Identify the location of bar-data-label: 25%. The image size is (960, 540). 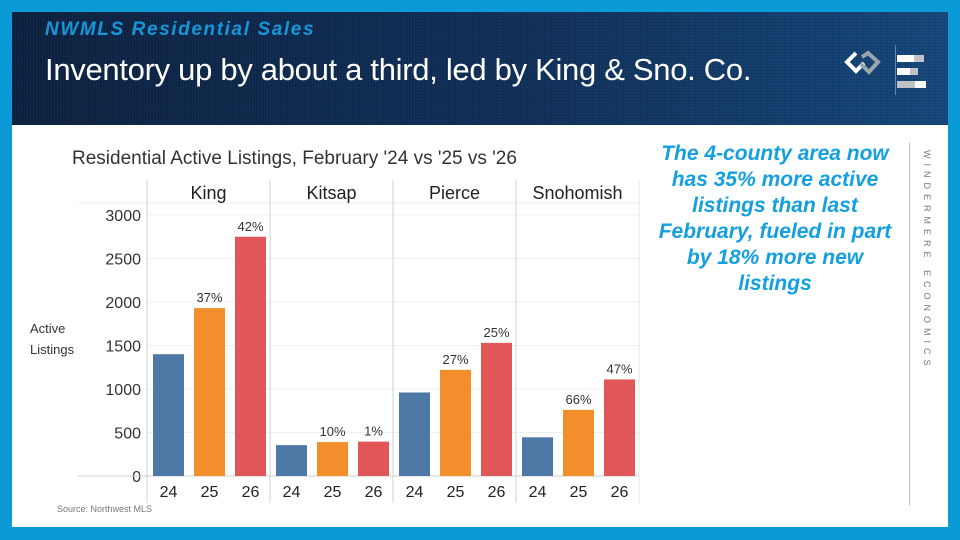
(496, 332).